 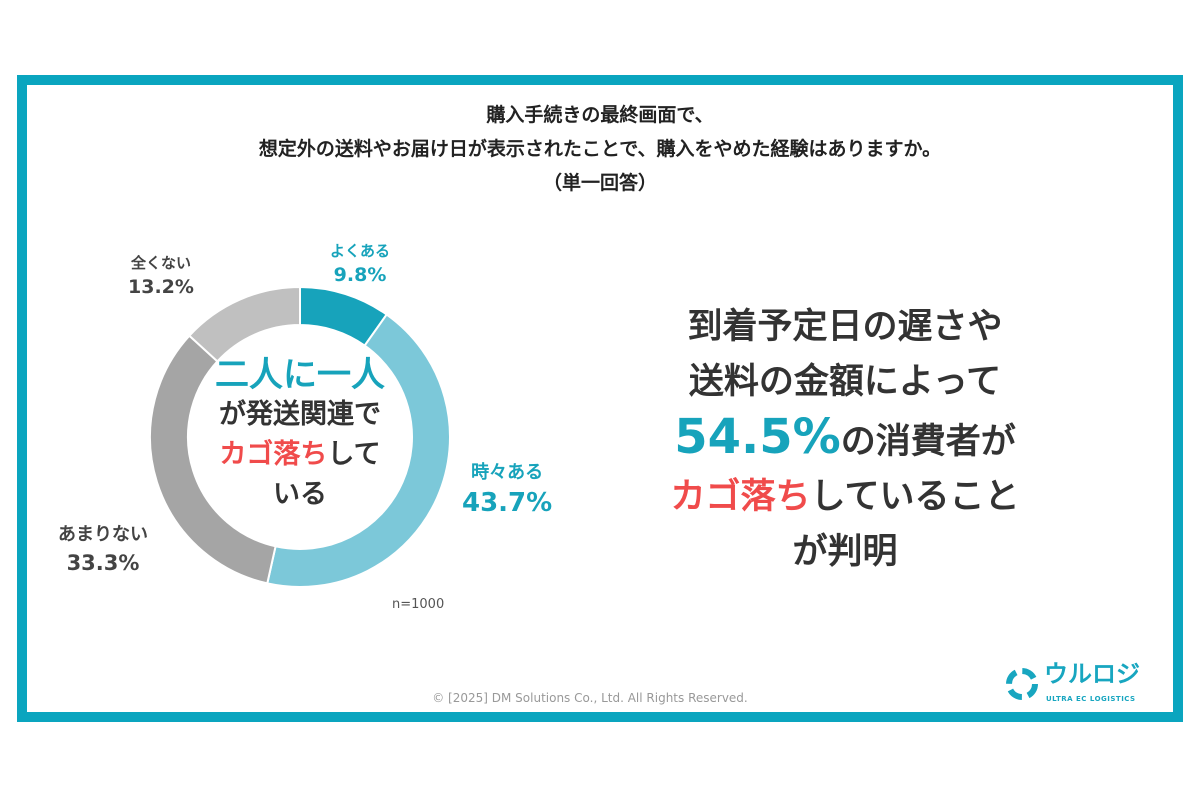 What do you see at coordinates (928, 442) in the screenshot?
I see `conclusion-line-3: の消費者が` at bounding box center [928, 442].